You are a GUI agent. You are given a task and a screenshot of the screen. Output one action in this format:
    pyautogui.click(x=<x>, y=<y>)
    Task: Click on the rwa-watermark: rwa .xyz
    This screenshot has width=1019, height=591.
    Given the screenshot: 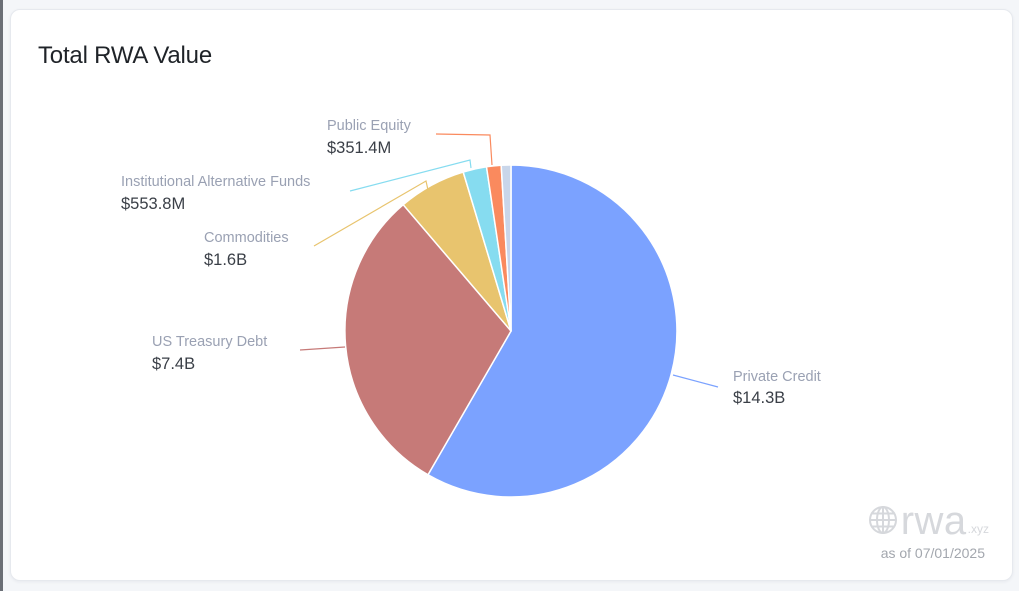 What is the action you would take?
    pyautogui.click(x=928, y=521)
    